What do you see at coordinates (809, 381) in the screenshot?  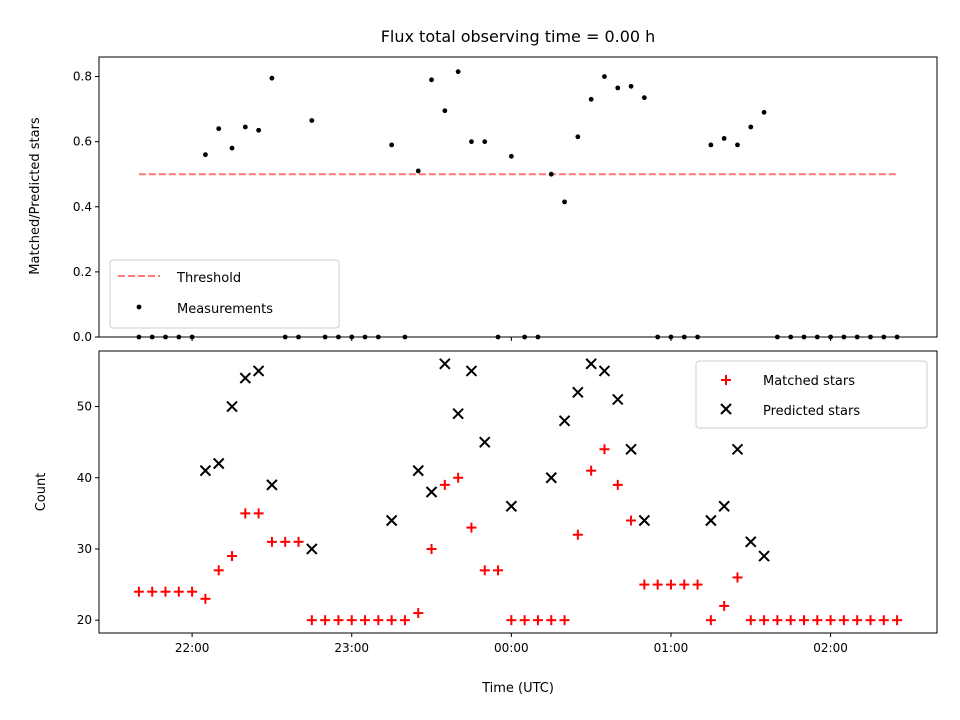 I see `legend-matched-label: Matched stars` at bounding box center [809, 381].